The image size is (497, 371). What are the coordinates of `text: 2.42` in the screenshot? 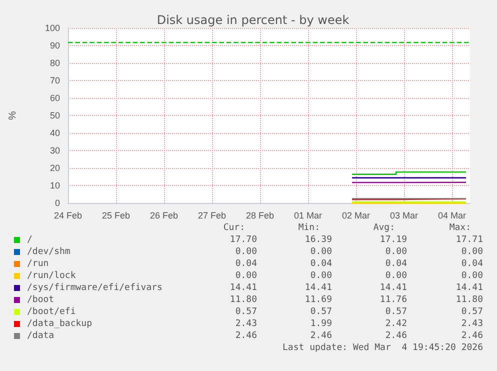 It's located at (396, 324).